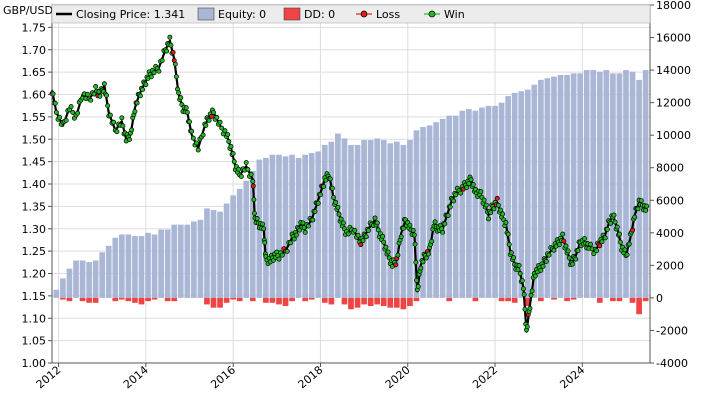  I want to click on legend-swatch-box, so click(292, 14).